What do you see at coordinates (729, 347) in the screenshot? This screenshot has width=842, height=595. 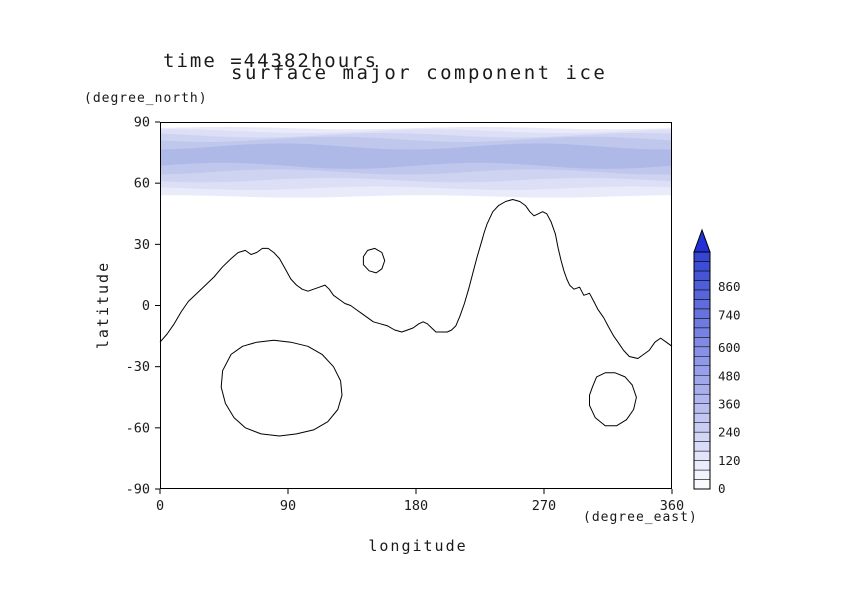 I see `colorbar-tick-label: 600` at bounding box center [729, 347].